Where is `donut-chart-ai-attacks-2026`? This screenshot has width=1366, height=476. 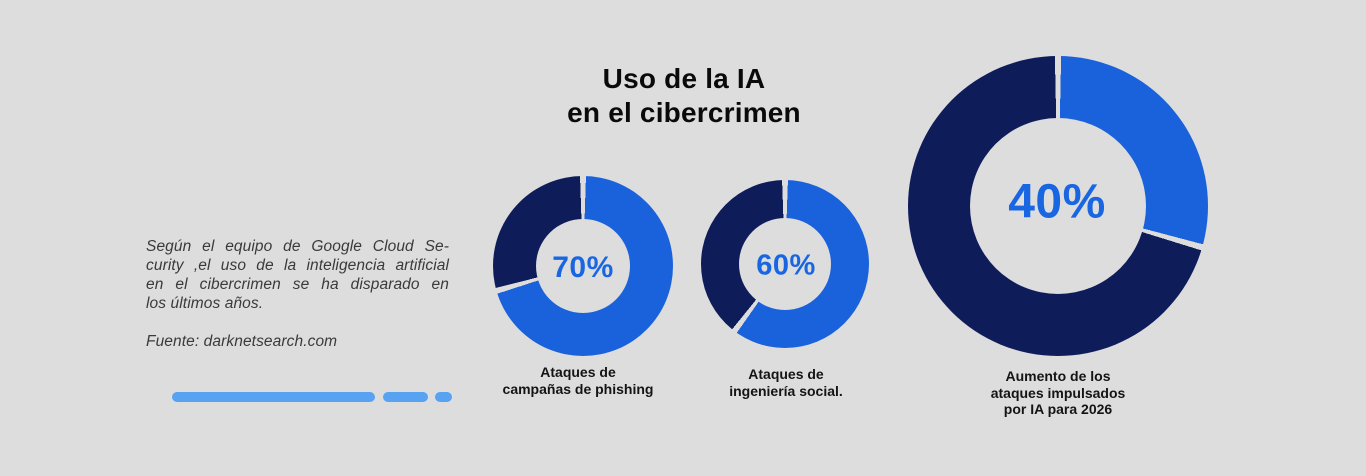 donut-chart-ai-attacks-2026 is located at coordinates (1058, 206).